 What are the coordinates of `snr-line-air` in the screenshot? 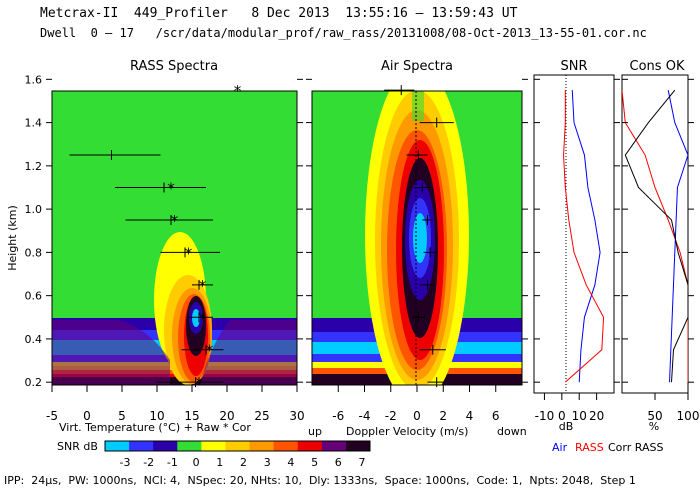 It's located at (586, 236).